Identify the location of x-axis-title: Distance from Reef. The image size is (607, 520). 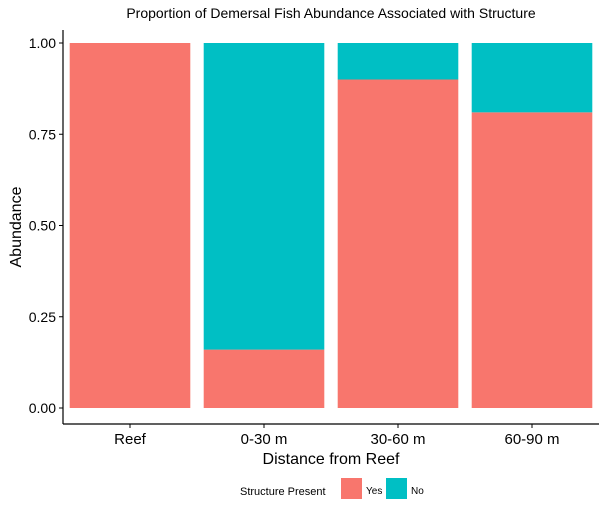
(331, 459).